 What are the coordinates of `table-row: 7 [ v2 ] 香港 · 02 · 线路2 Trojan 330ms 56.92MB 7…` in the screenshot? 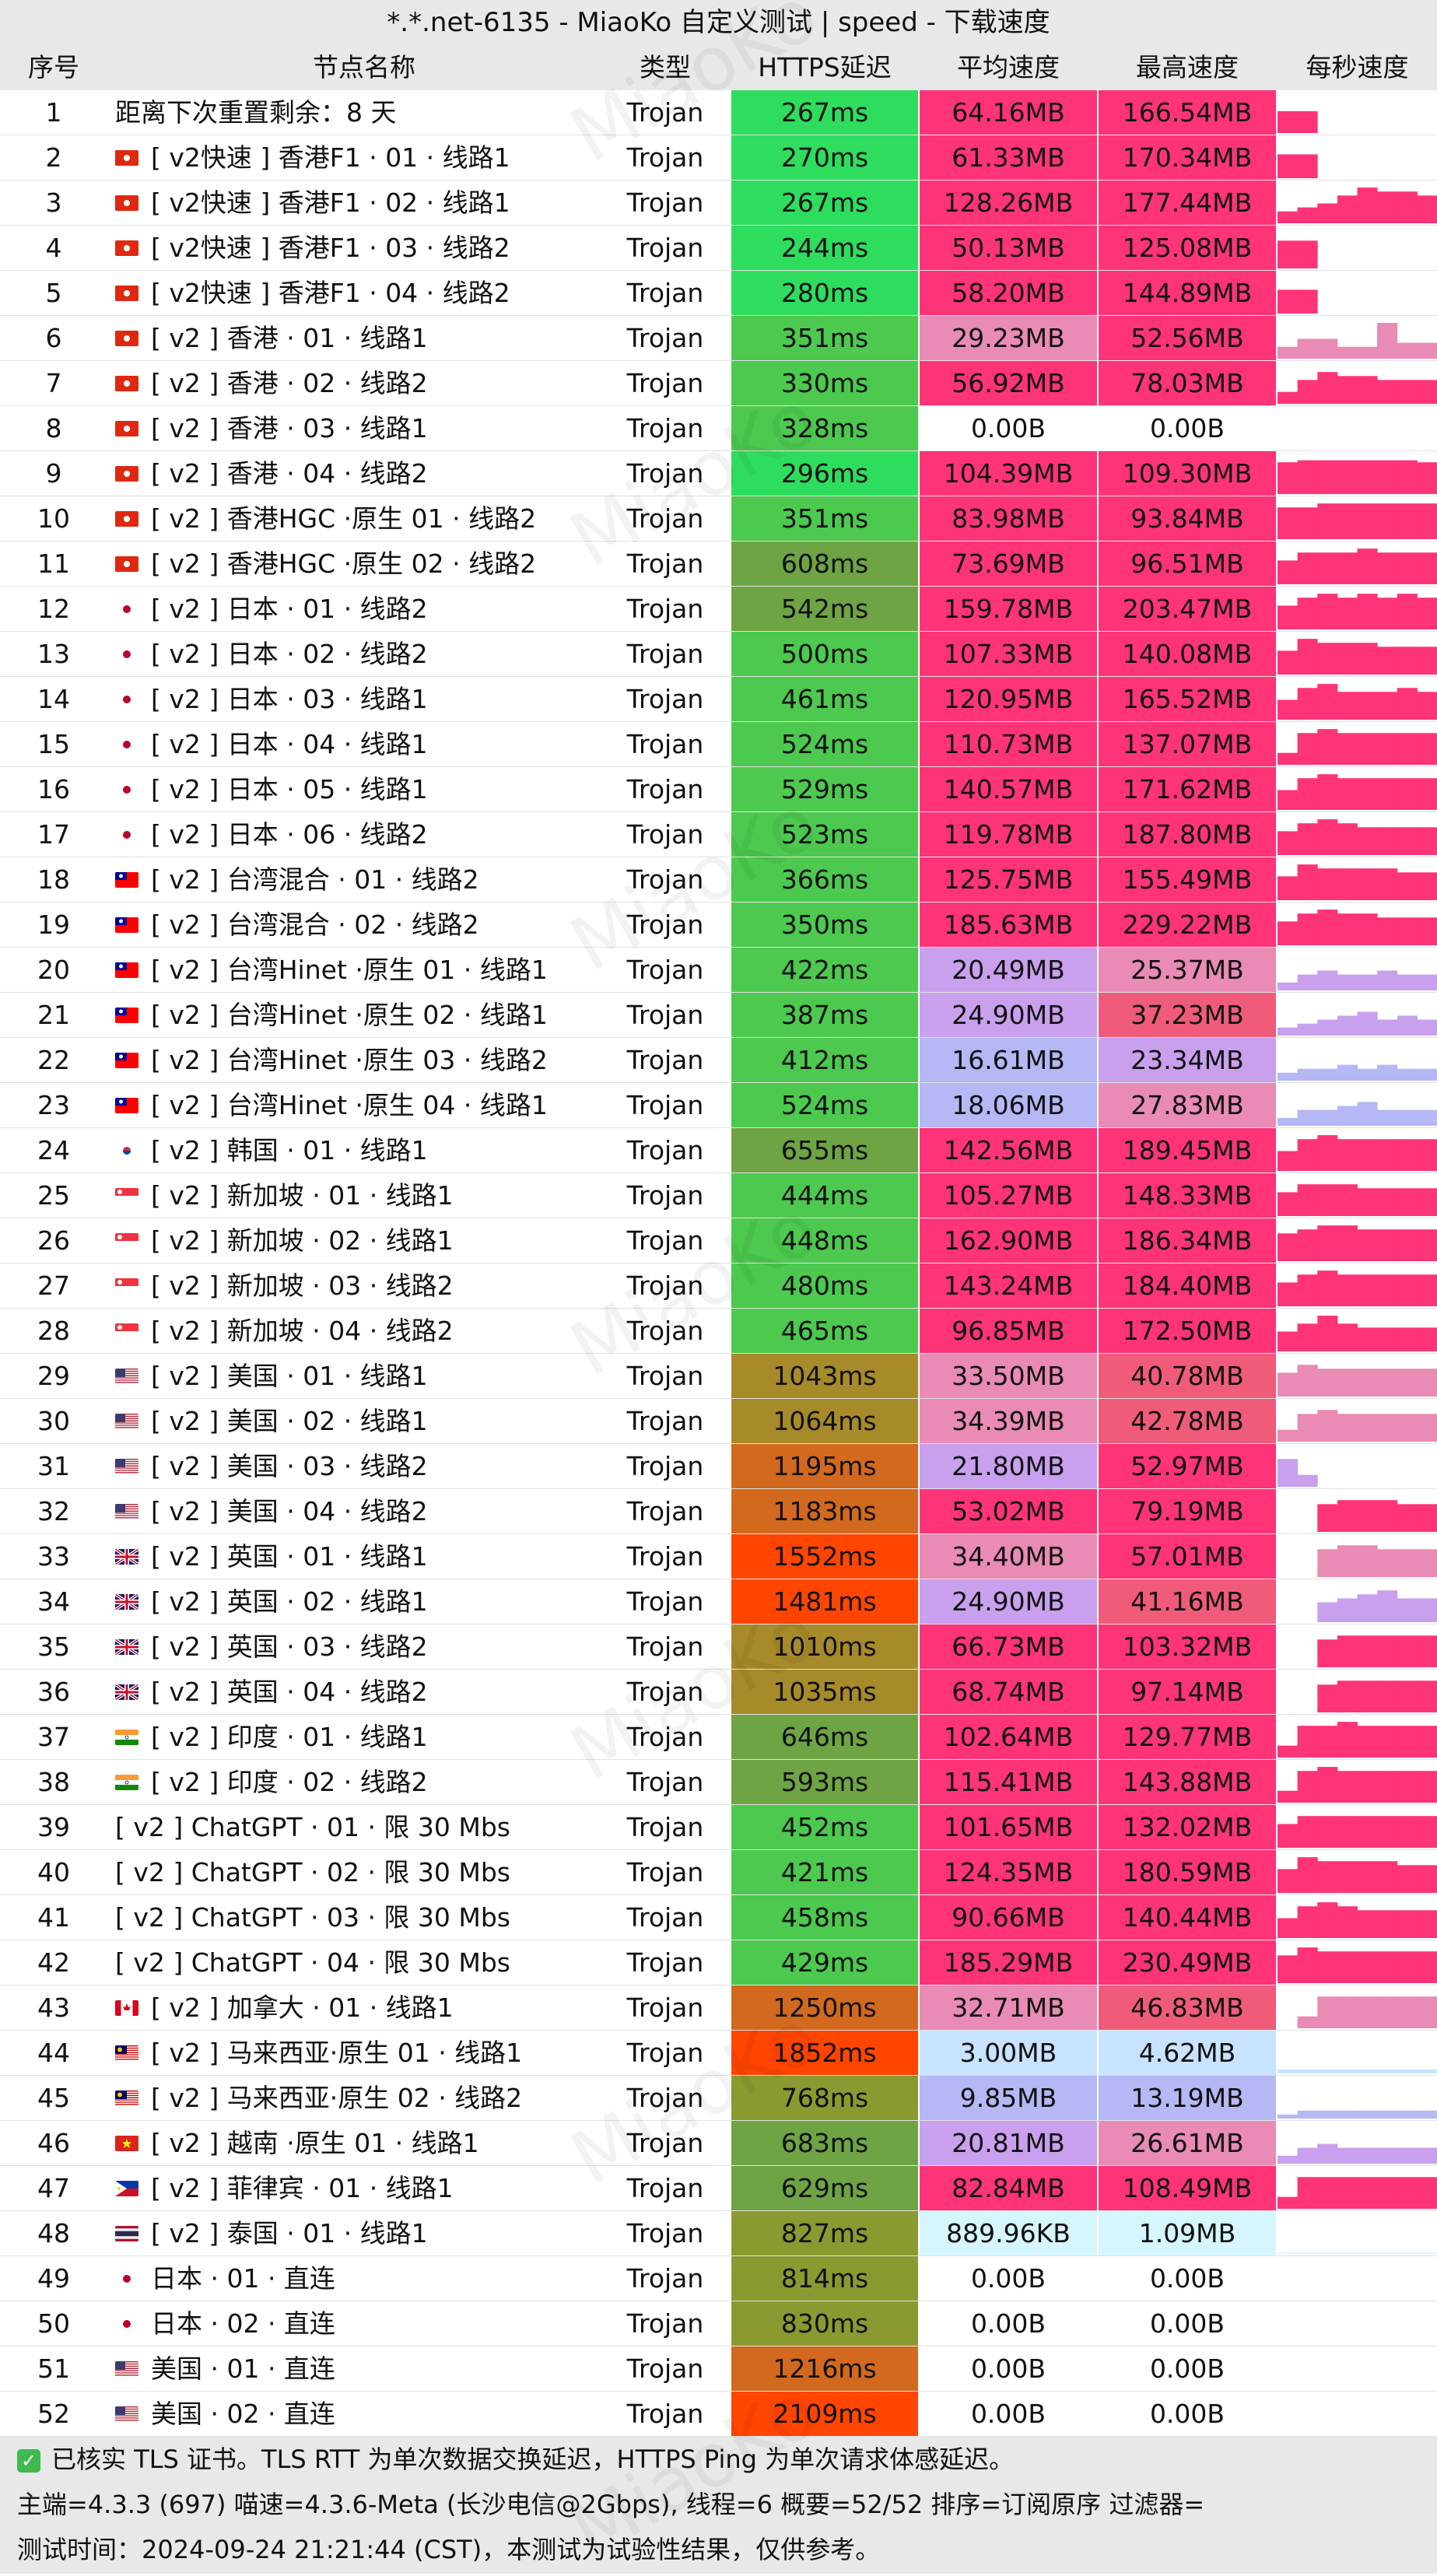 It's located at (719, 383).